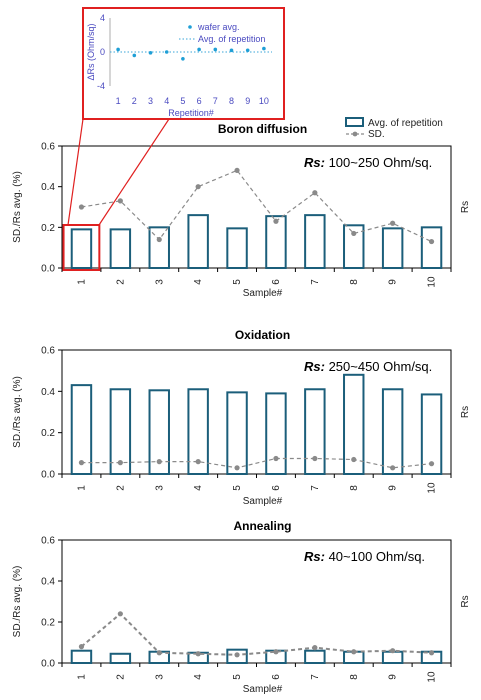 The height and width of the screenshot is (700, 481). Describe the element at coordinates (81, 488) in the screenshot. I see `chart2-xtick-label: 1` at that location.